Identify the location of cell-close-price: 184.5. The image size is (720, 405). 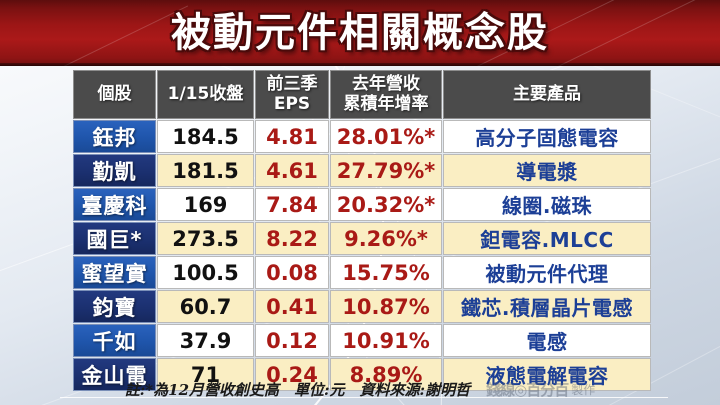
(205, 136).